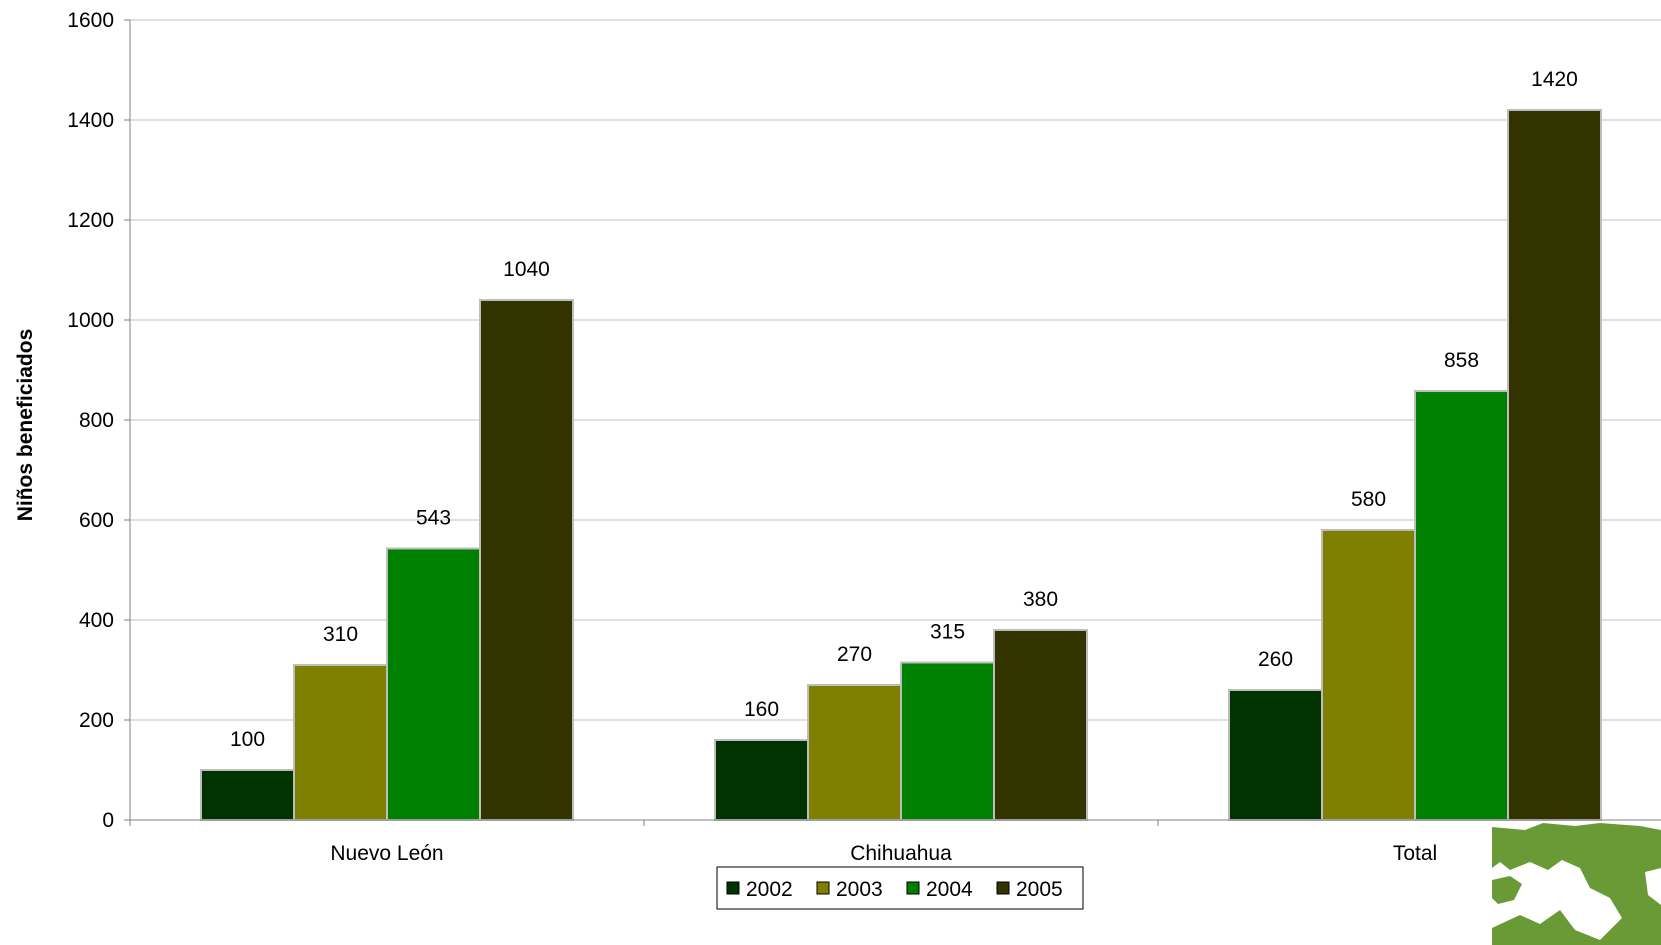  I want to click on data-label: 1420, so click(1554, 79).